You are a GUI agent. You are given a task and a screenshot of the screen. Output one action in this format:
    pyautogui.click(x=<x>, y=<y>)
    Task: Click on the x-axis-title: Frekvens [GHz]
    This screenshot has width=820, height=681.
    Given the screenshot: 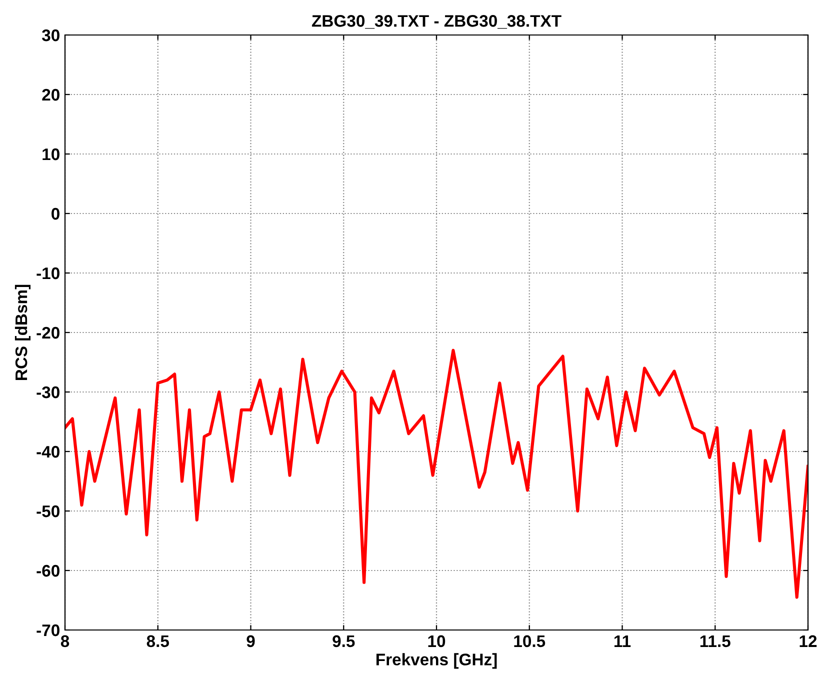 What is the action you would take?
    pyautogui.click(x=436, y=661)
    